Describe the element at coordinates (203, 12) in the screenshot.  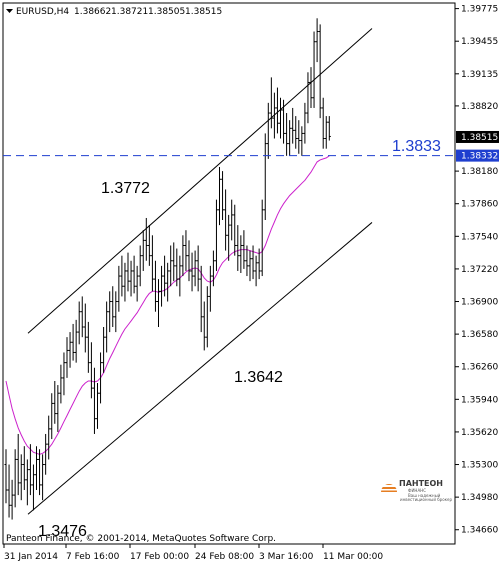
I see `header-close: 1.38515` at that location.